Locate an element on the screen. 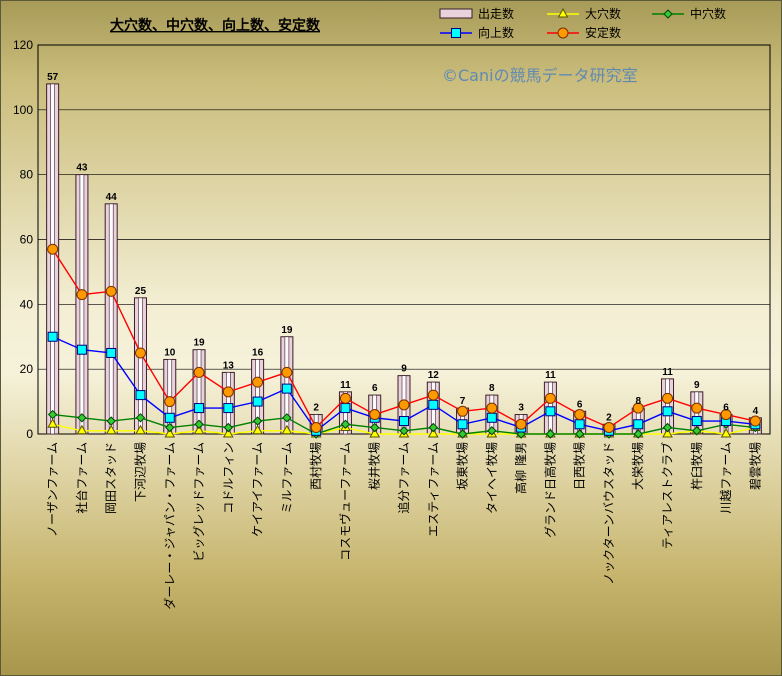 The width and height of the screenshot is (782, 676). y-tick-label: 120 is located at coordinates (23, 45).